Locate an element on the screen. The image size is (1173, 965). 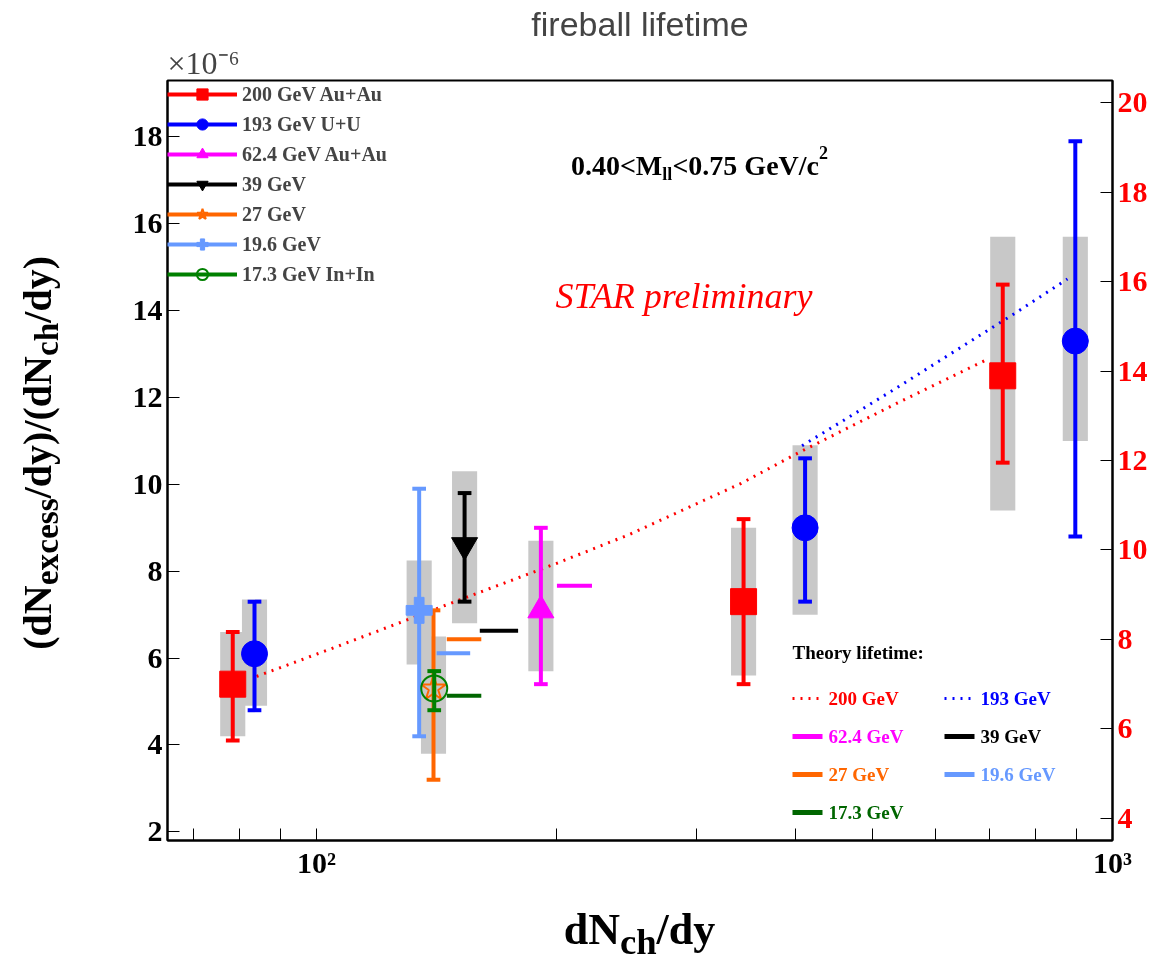
y-tick-label: 6 is located at coordinates (155, 657).